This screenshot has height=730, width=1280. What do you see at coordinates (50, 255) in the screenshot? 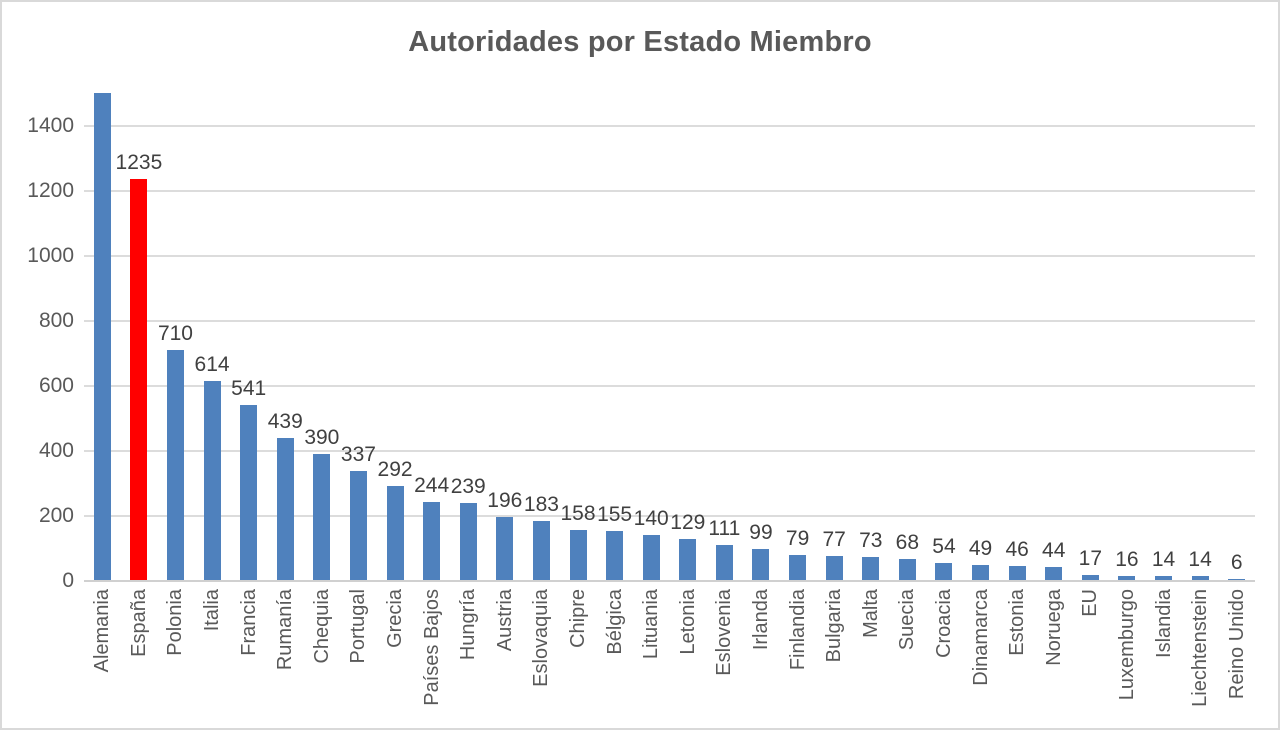
I see `y-tick-label-1000: 1000` at bounding box center [50, 255].